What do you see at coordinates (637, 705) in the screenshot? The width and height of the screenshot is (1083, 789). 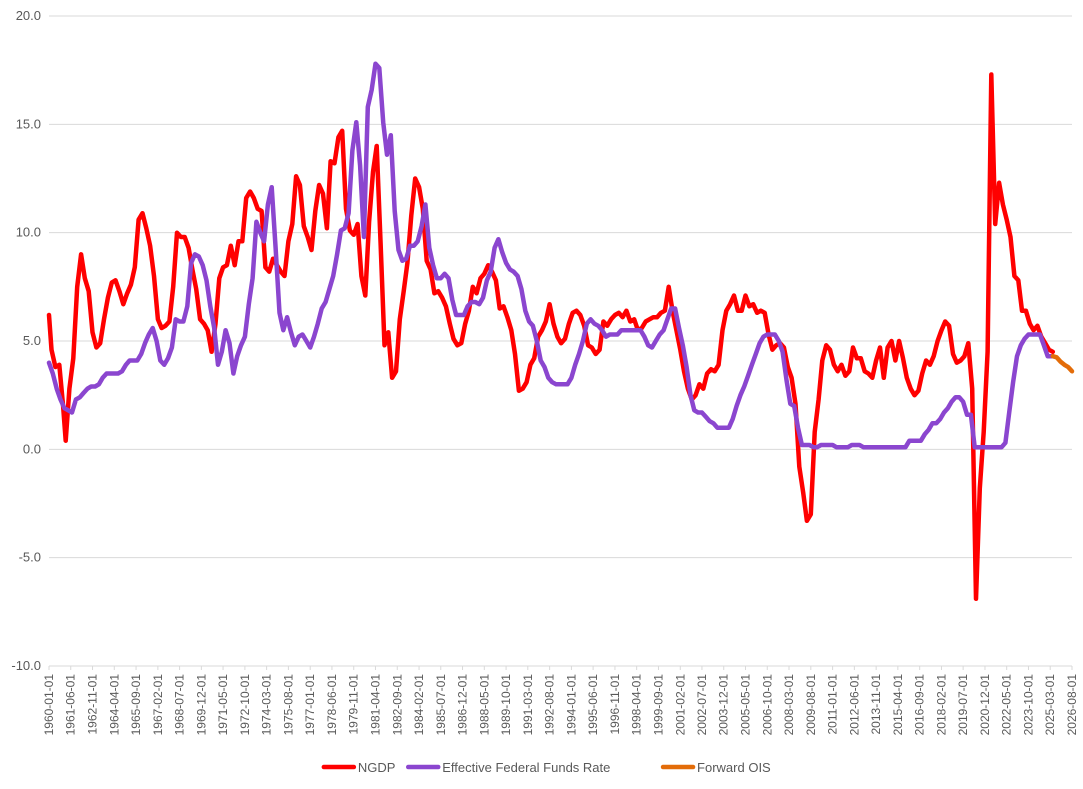 I see `x-tick-label: 1998-04-01` at bounding box center [637, 705].